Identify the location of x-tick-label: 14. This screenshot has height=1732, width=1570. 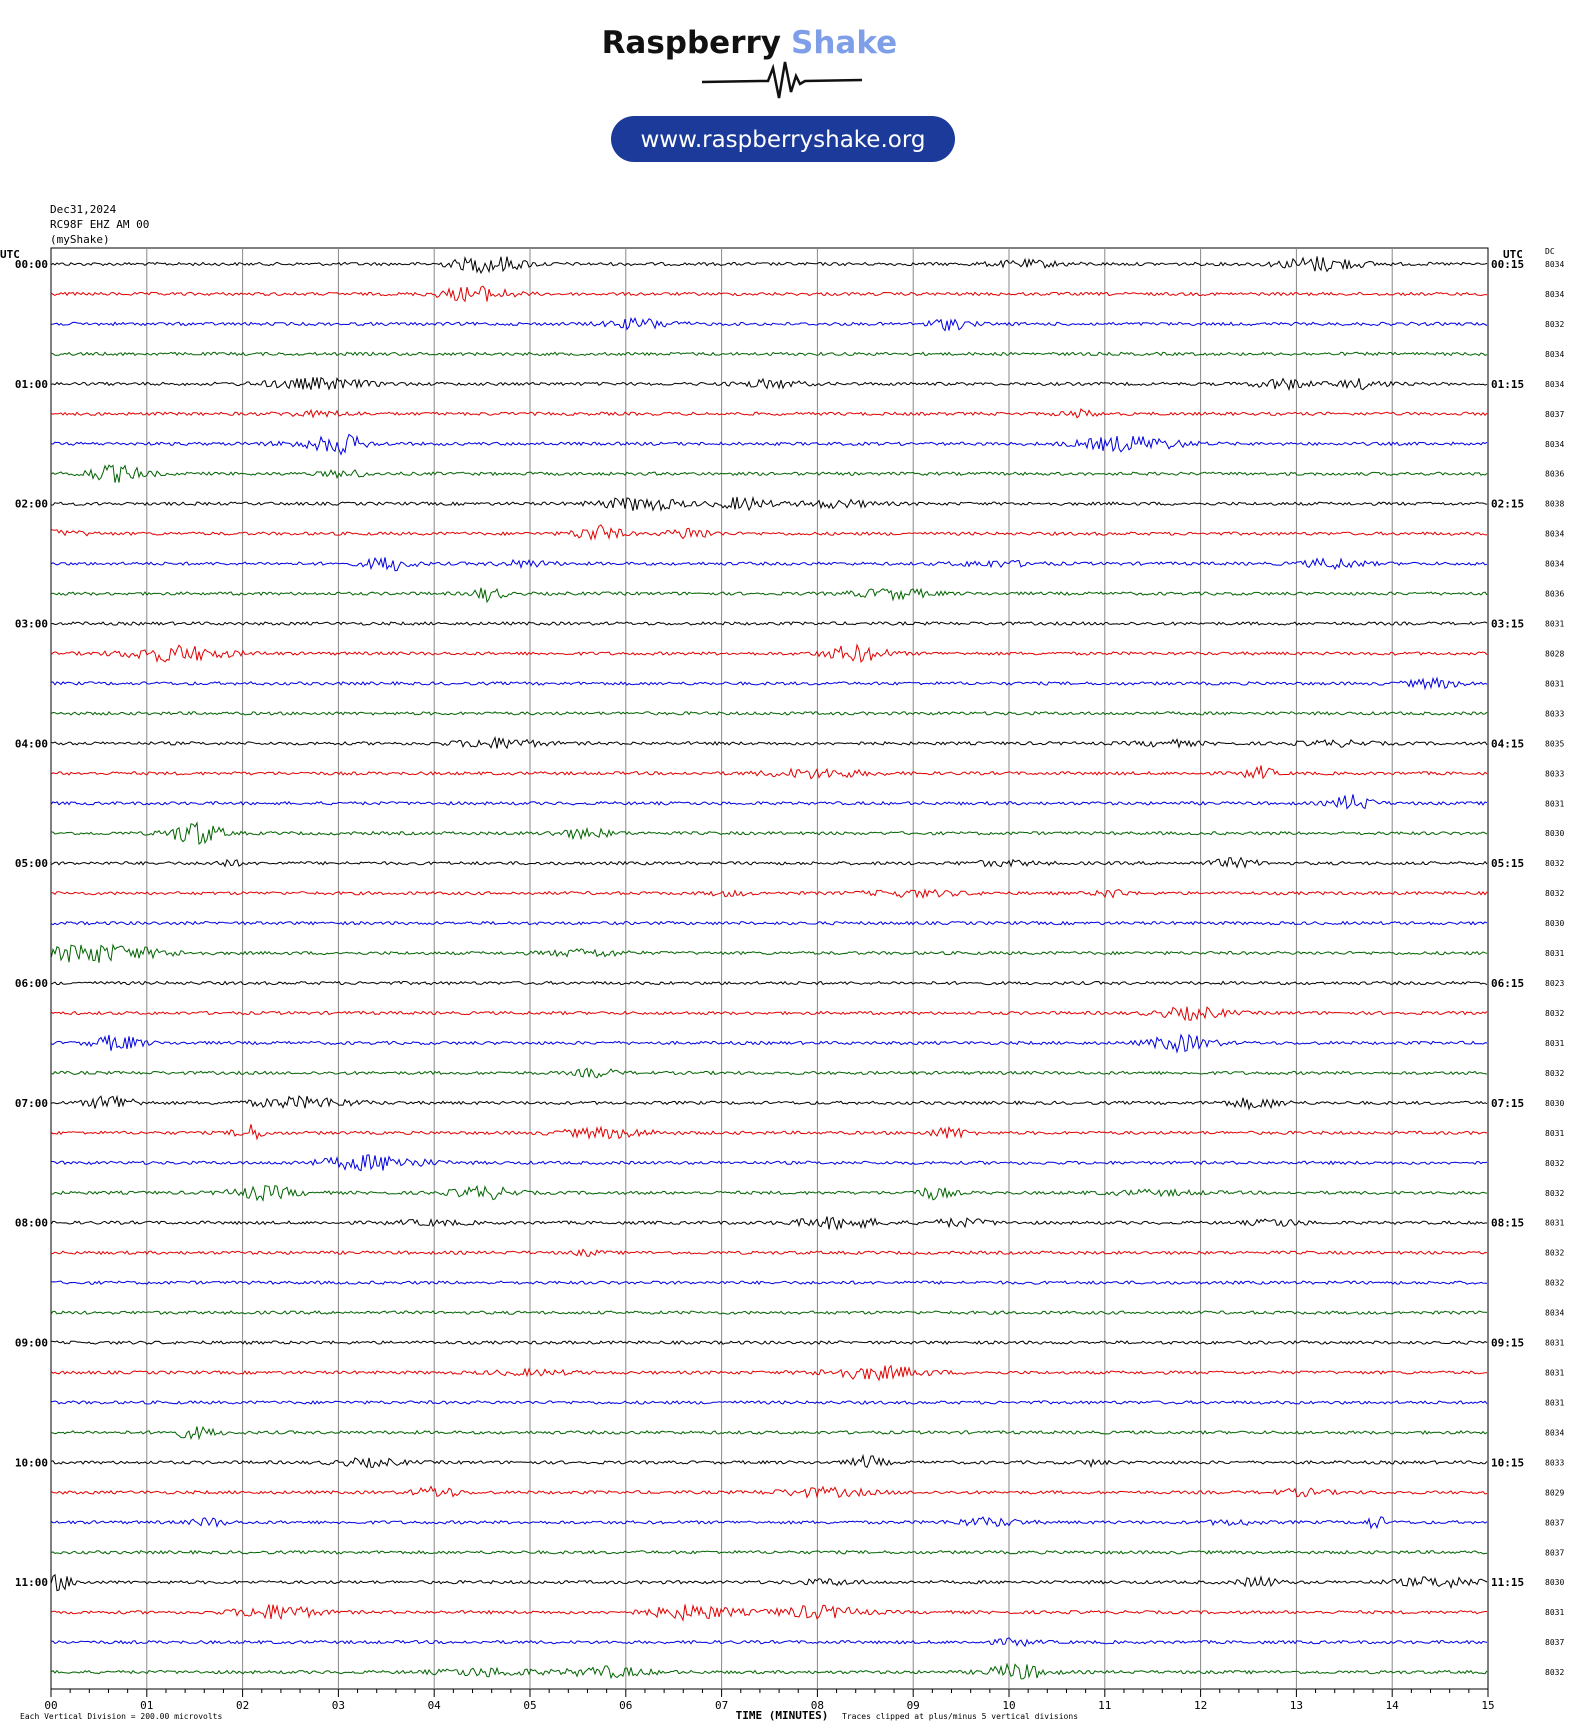
(1393, 1705).